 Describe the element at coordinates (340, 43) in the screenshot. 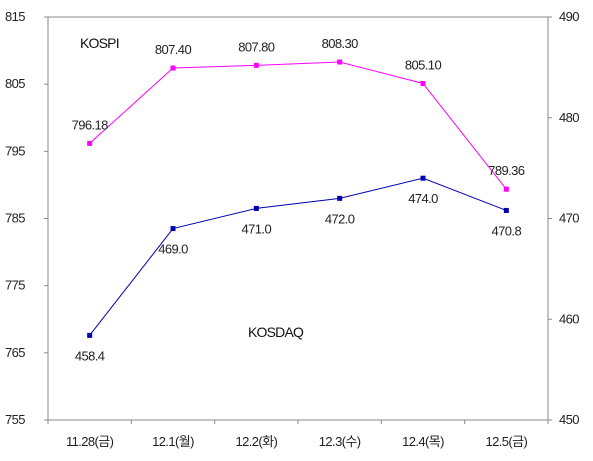

I see `data-label-kospi: 808.30` at that location.